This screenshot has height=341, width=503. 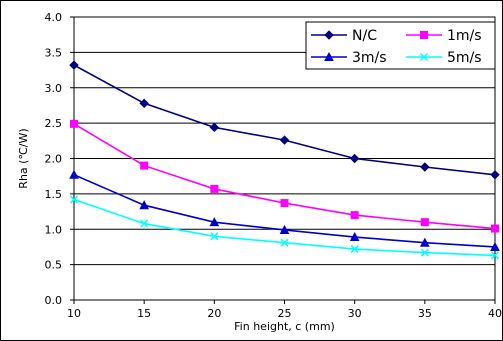 I want to click on legend-item: 1m/s, so click(x=444, y=36).